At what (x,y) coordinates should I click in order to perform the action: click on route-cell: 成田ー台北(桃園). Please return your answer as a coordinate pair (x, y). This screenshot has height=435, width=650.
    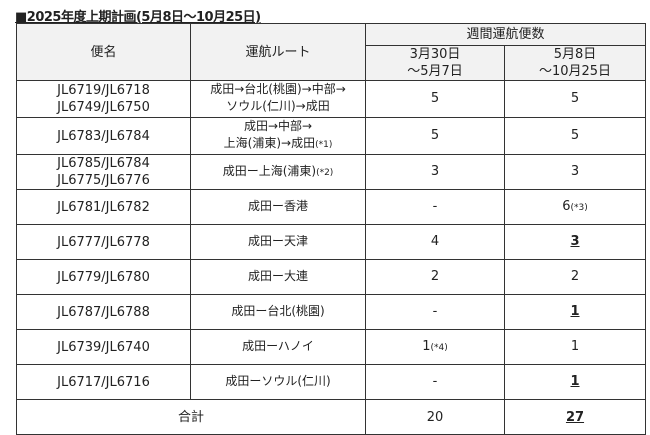
    Looking at the image, I should click on (278, 312).